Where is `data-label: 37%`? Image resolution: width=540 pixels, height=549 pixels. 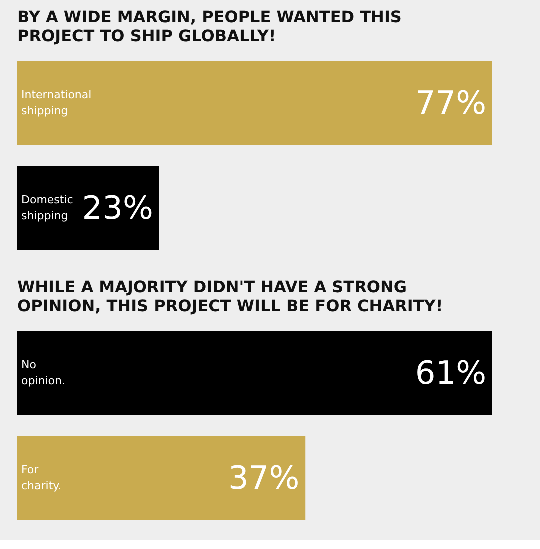 data-label: 37% is located at coordinates (264, 478).